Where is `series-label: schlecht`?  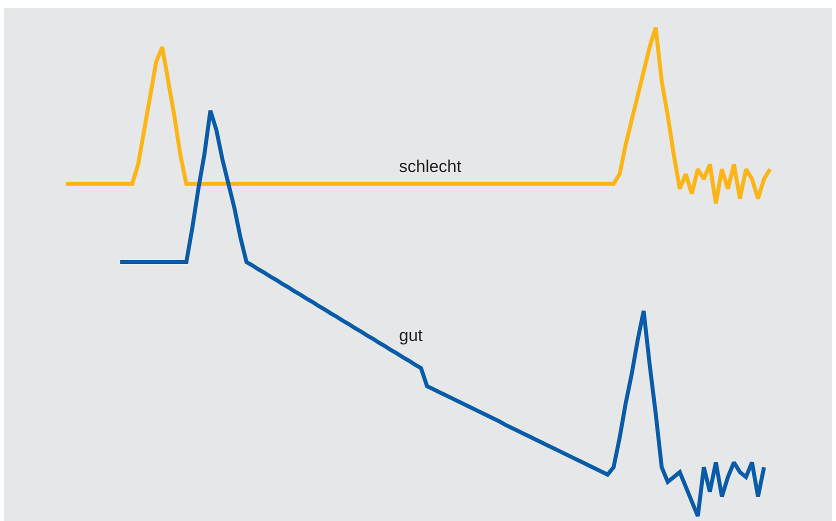 series-label: schlecht is located at coordinates (430, 166).